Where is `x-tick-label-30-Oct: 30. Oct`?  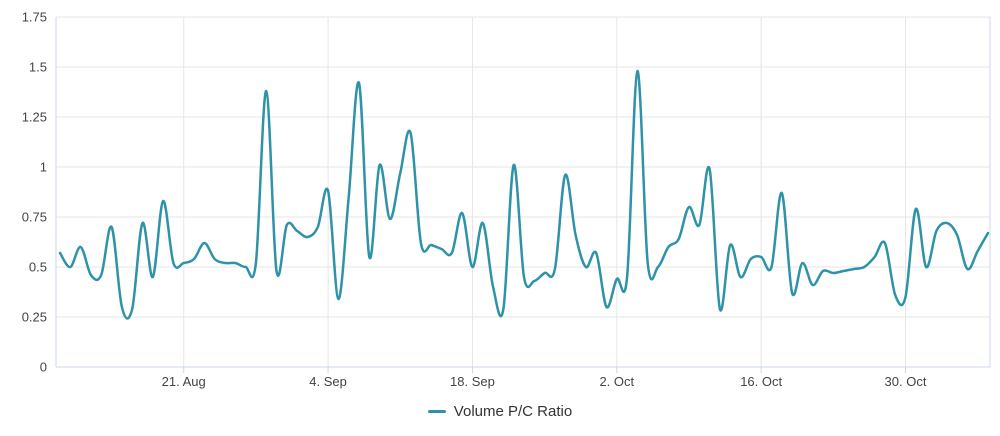 x-tick-label-30-Oct: 30. Oct is located at coordinates (906, 381).